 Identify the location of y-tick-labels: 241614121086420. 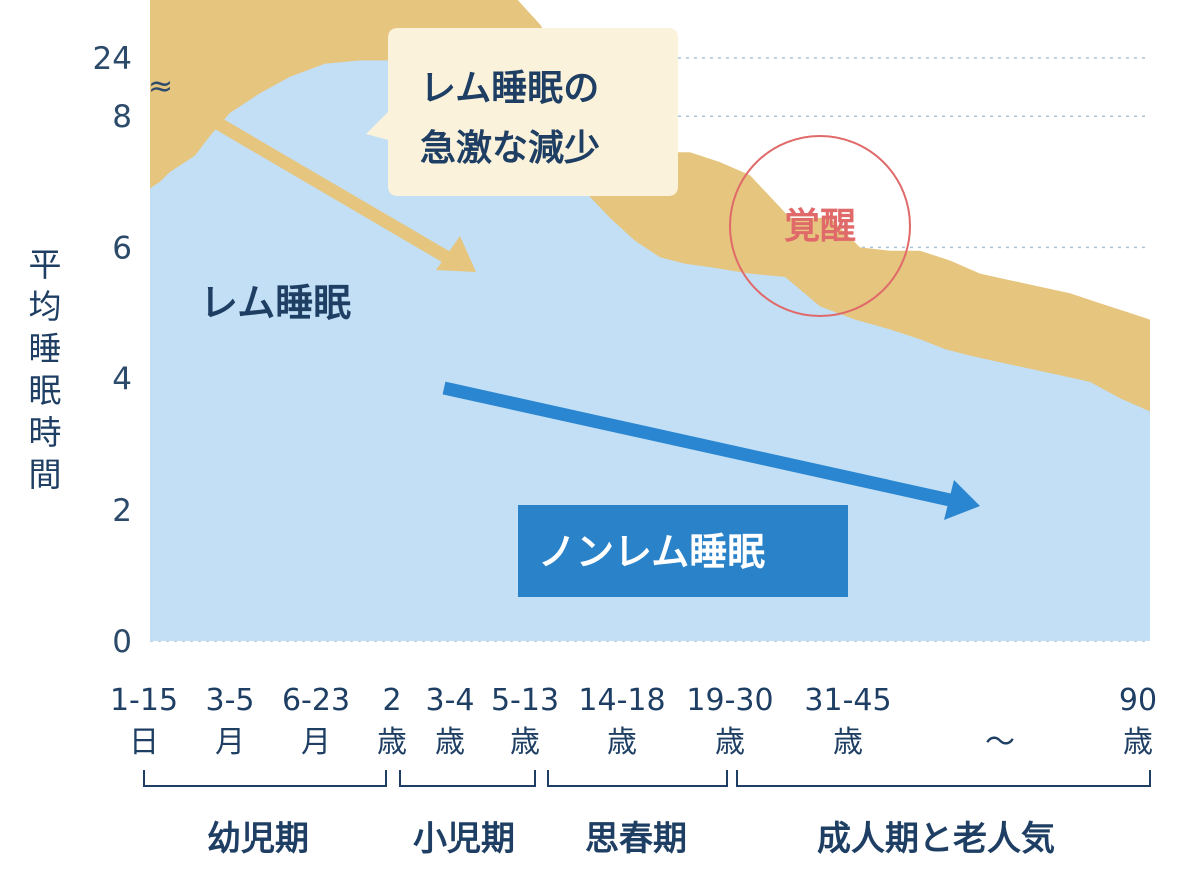
(112, 330).